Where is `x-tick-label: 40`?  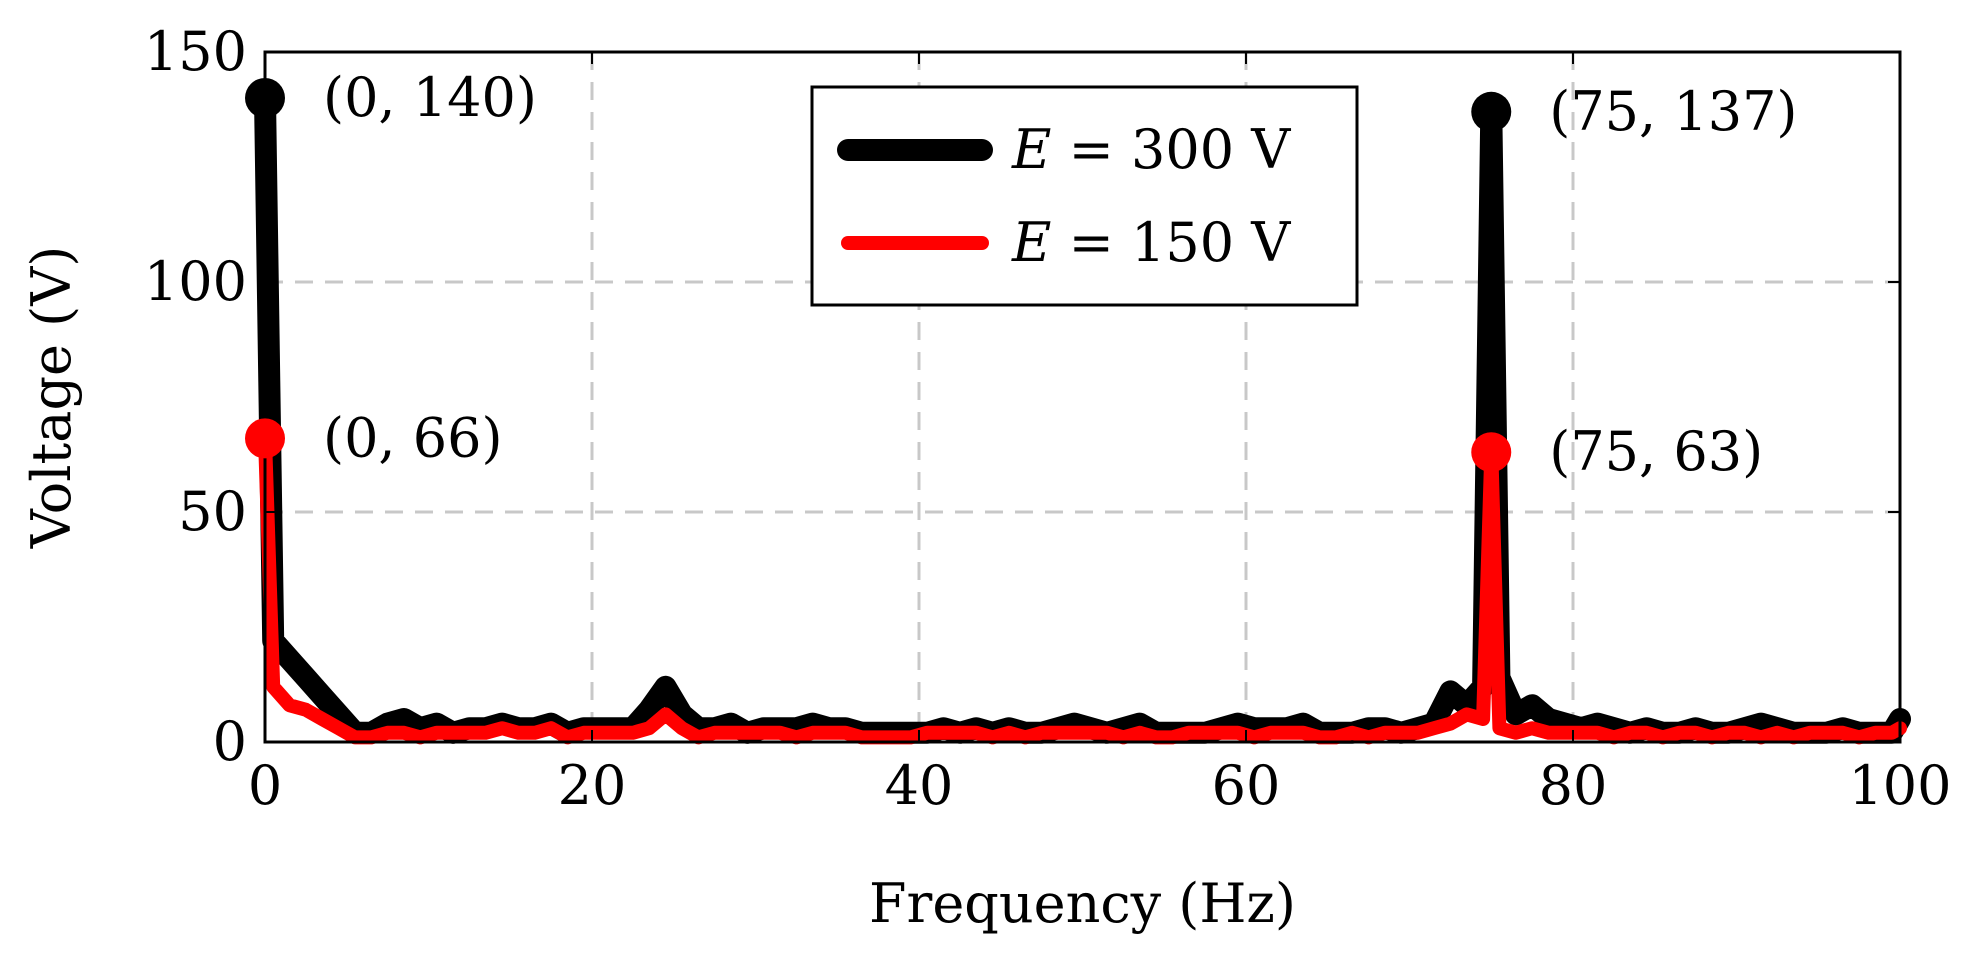 x-tick-label: 40 is located at coordinates (919, 785).